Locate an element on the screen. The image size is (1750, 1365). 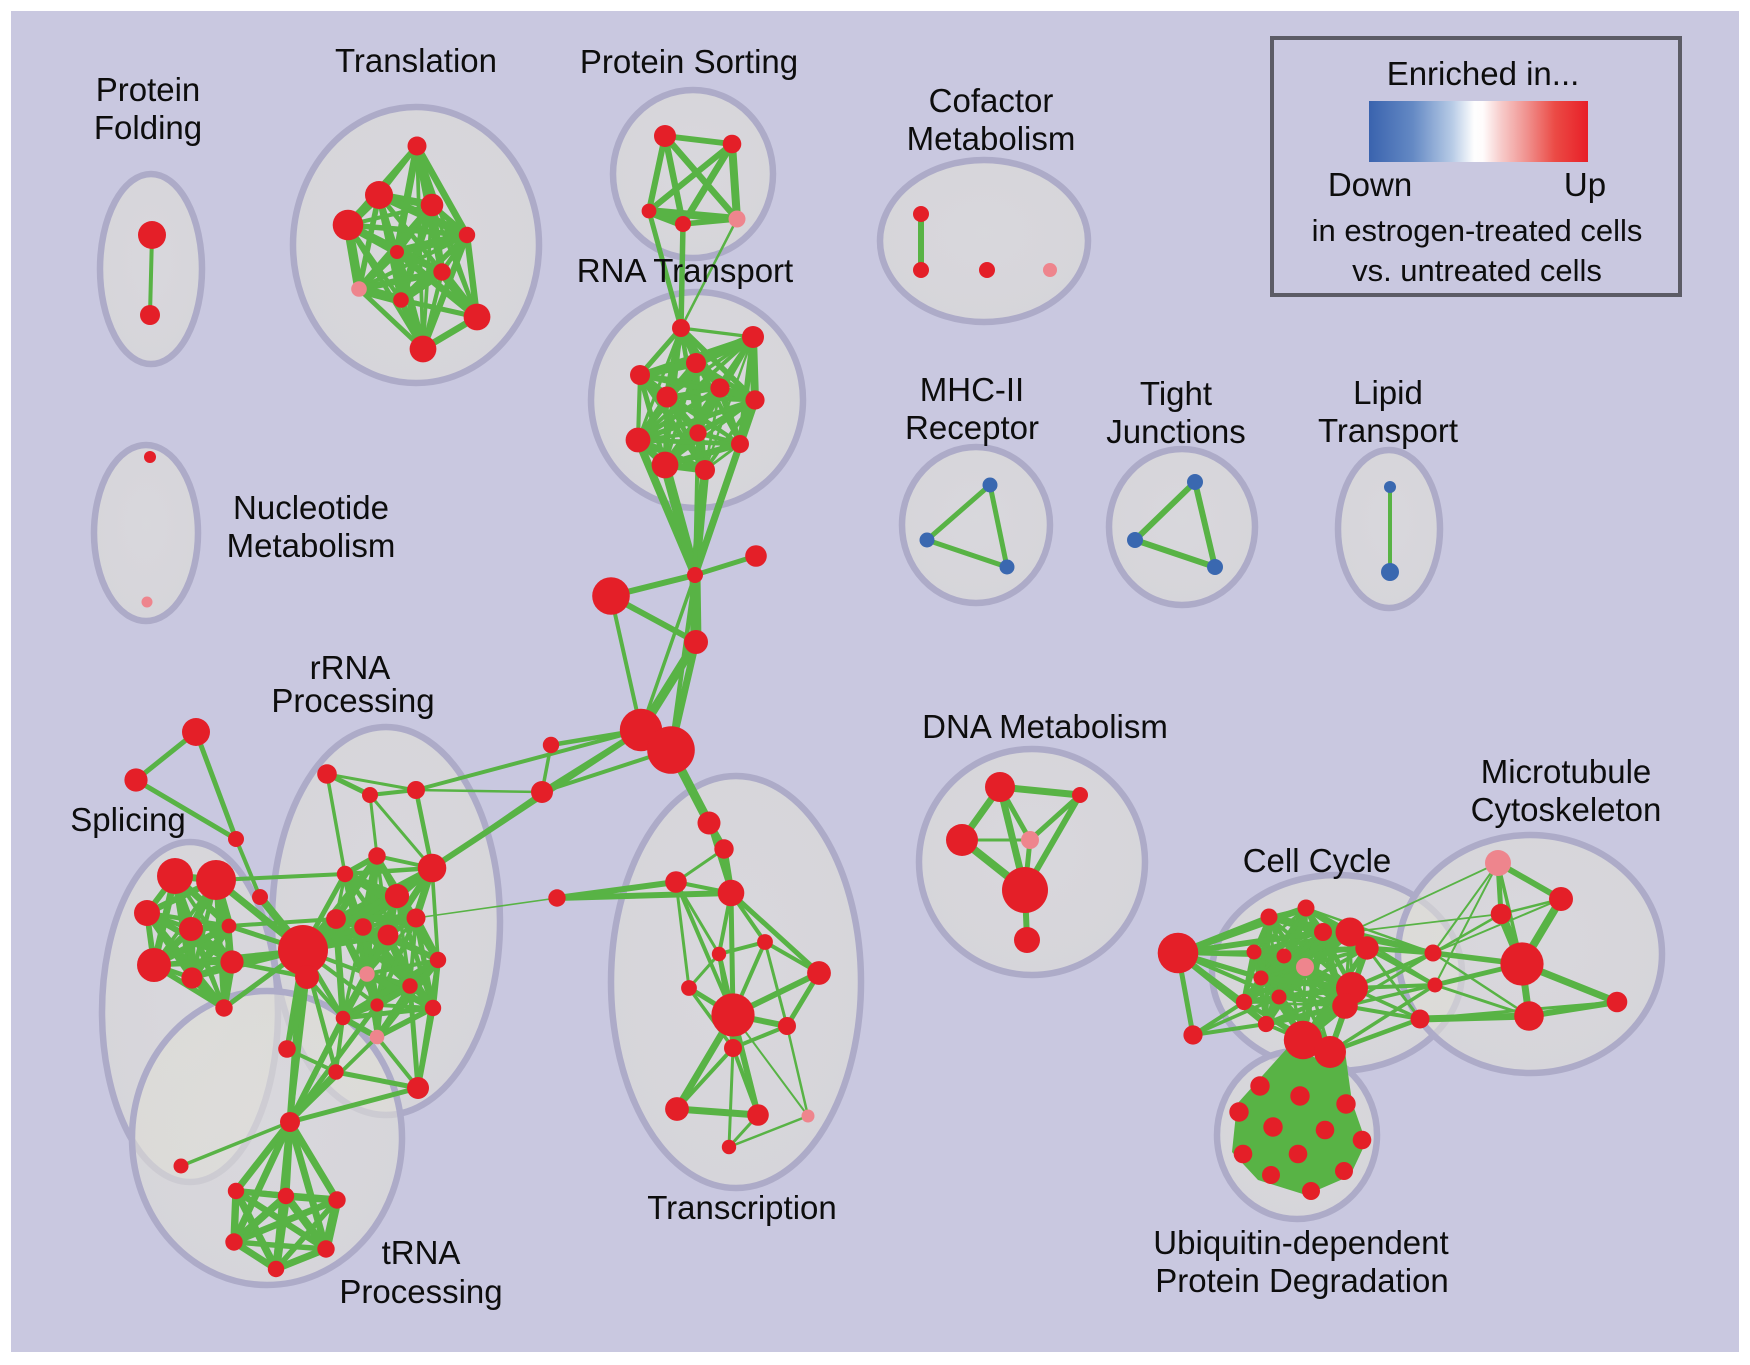
svg-text: in estrogen-treated cells is located at coordinates (1477, 230).